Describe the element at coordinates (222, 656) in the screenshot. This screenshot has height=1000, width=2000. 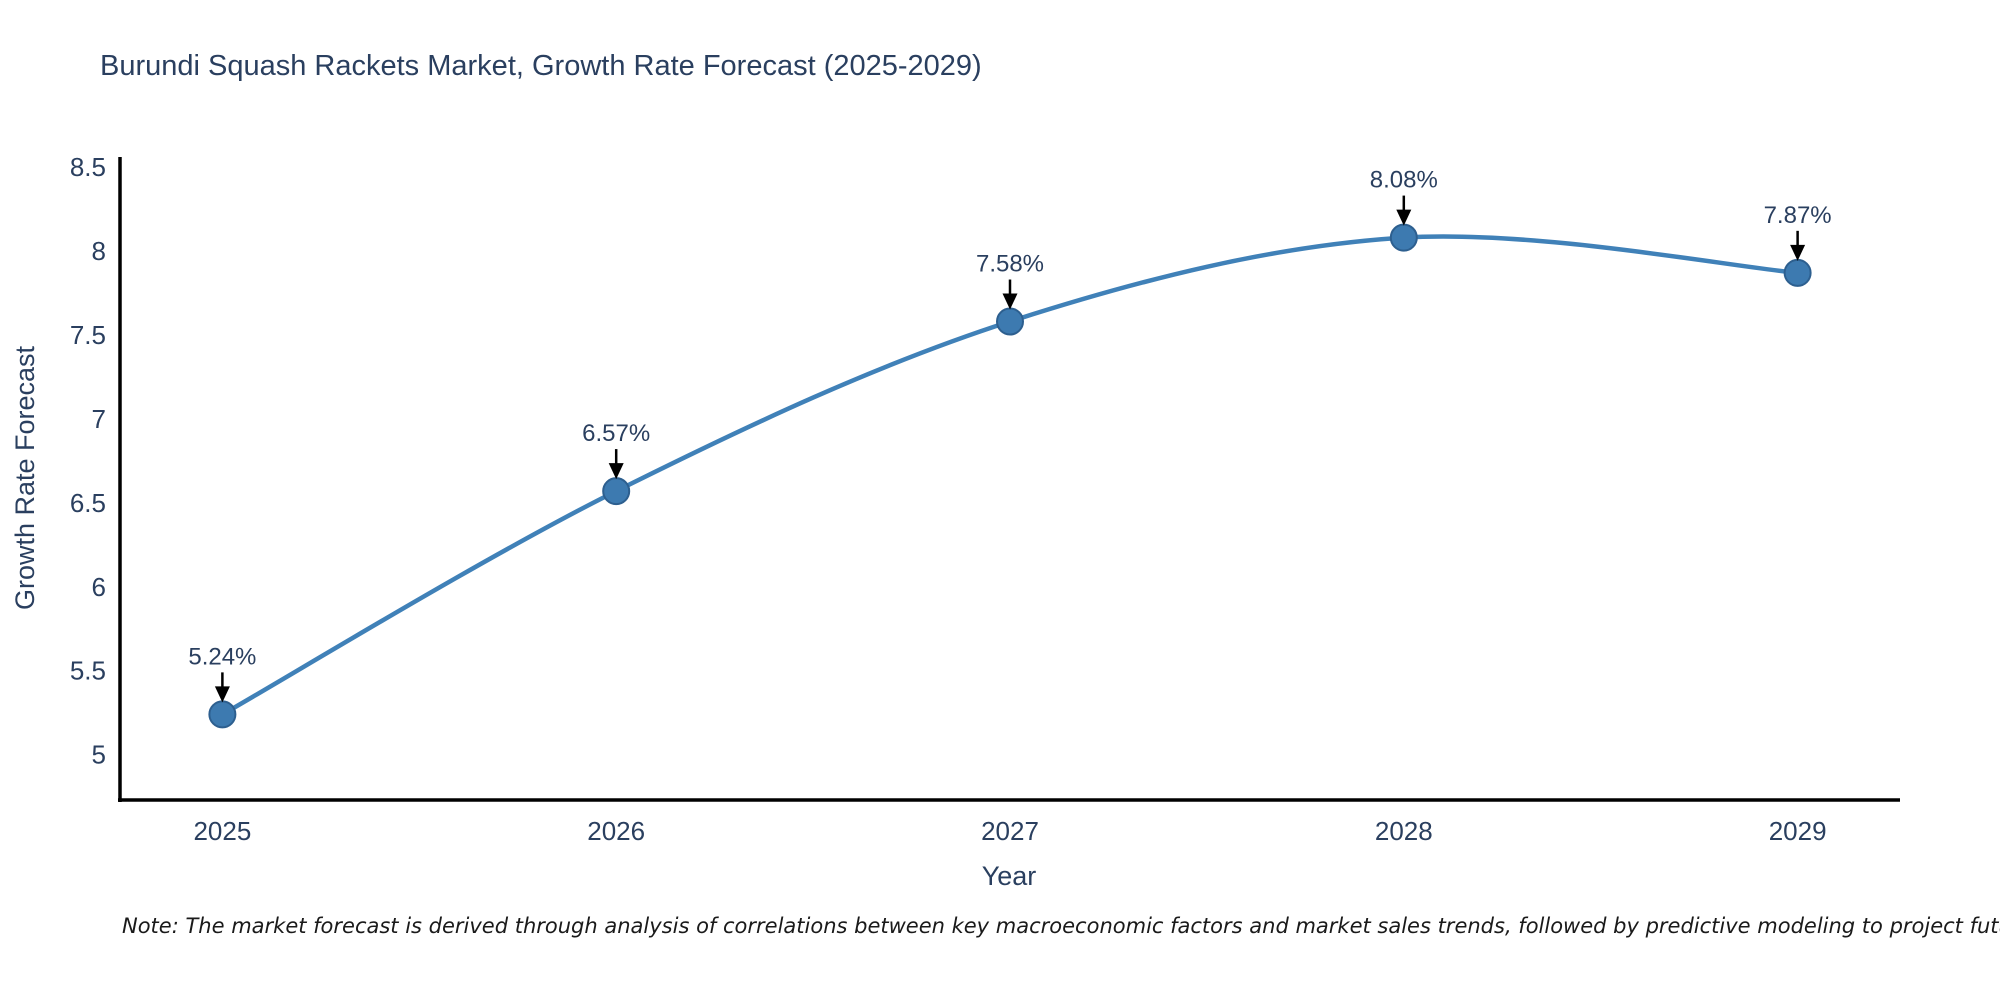
I see `point-value-label: 5.24%` at that location.